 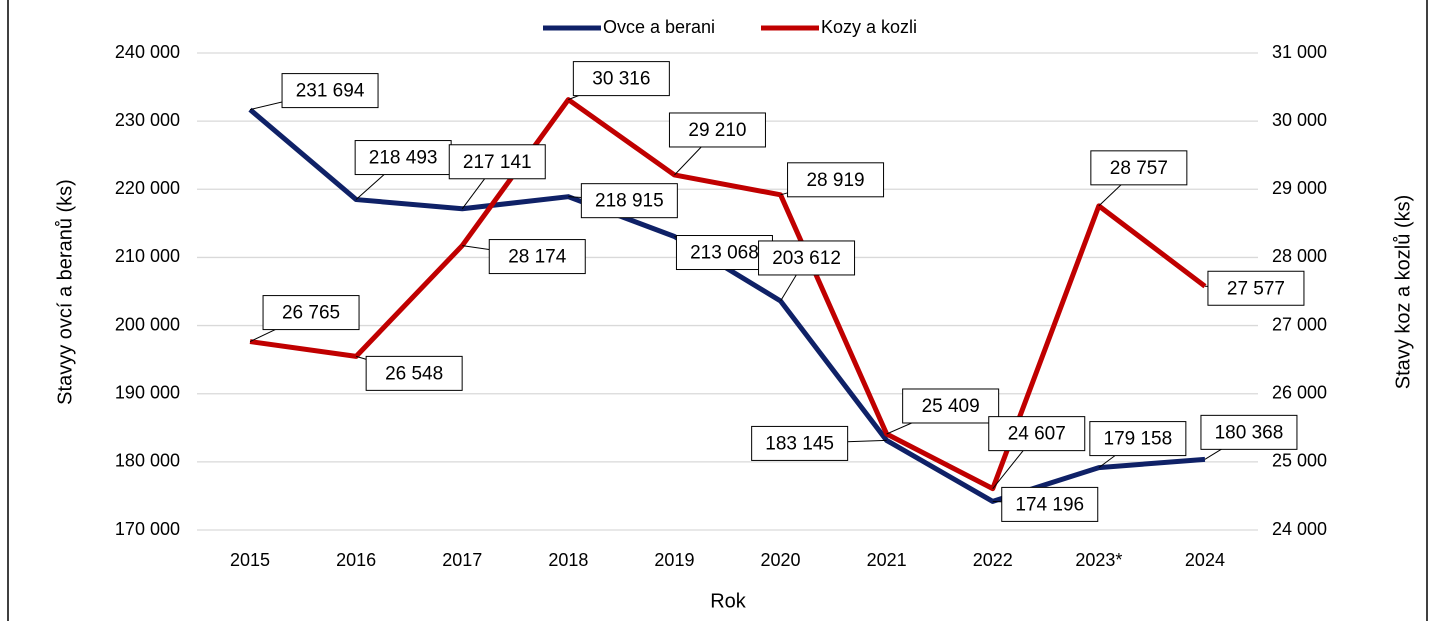 I want to click on data-label: 30 316, so click(x=621, y=79).